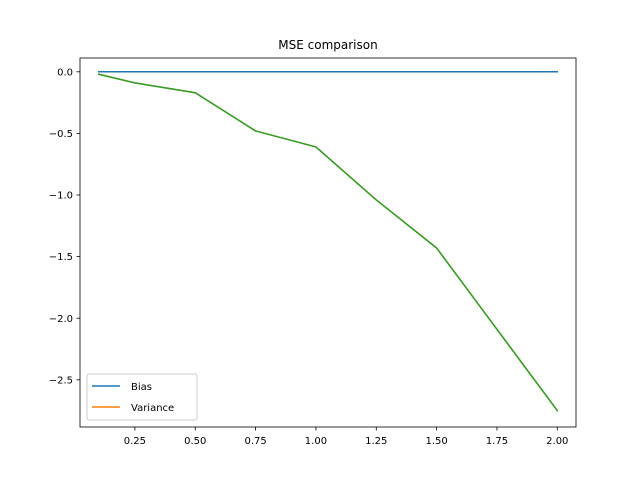 This screenshot has width=640, height=480. I want to click on y-tick-label: −1.5, so click(61, 257).